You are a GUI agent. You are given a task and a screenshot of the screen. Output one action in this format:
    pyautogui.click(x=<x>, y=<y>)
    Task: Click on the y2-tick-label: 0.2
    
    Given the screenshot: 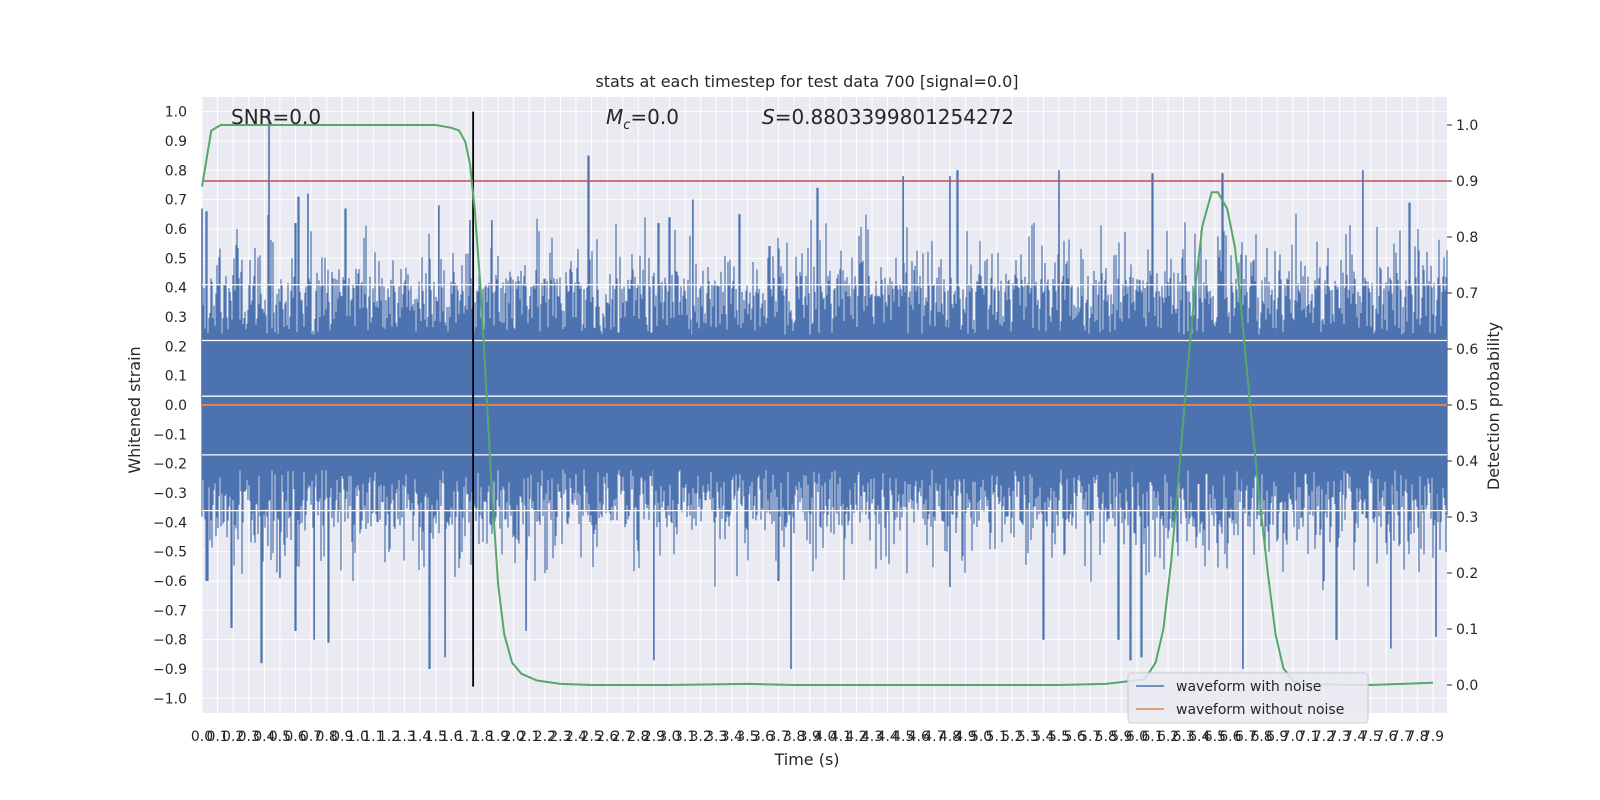 What is the action you would take?
    pyautogui.click(x=1467, y=574)
    